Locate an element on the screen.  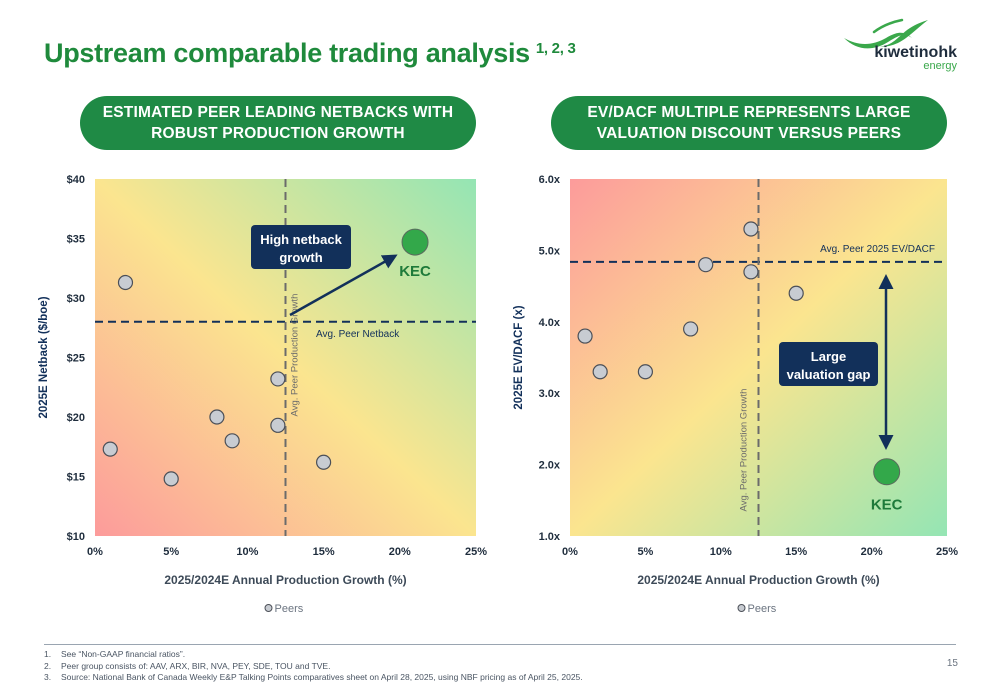
y-tick-label: $15 is located at coordinates (76, 478).